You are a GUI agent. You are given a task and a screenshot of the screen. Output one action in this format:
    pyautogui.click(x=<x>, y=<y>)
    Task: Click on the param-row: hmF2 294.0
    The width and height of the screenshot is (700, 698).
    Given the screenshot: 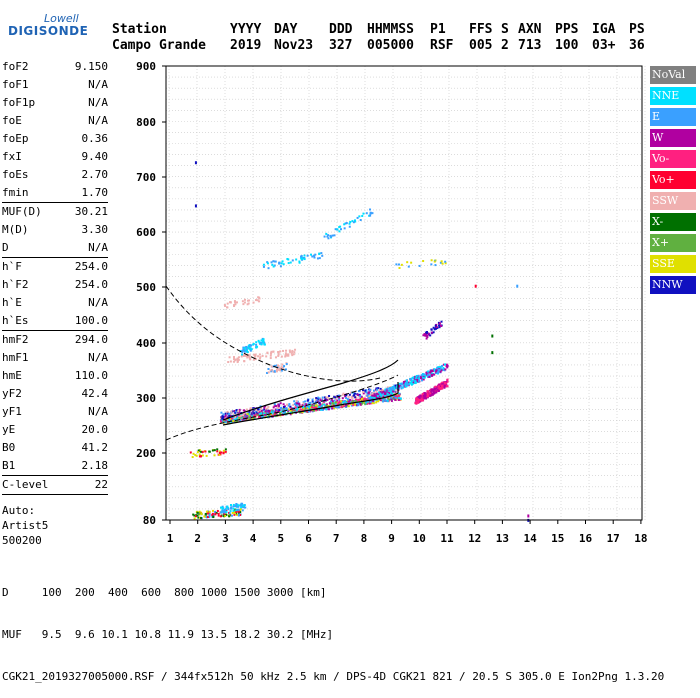 What is the action you would take?
    pyautogui.click(x=55, y=340)
    